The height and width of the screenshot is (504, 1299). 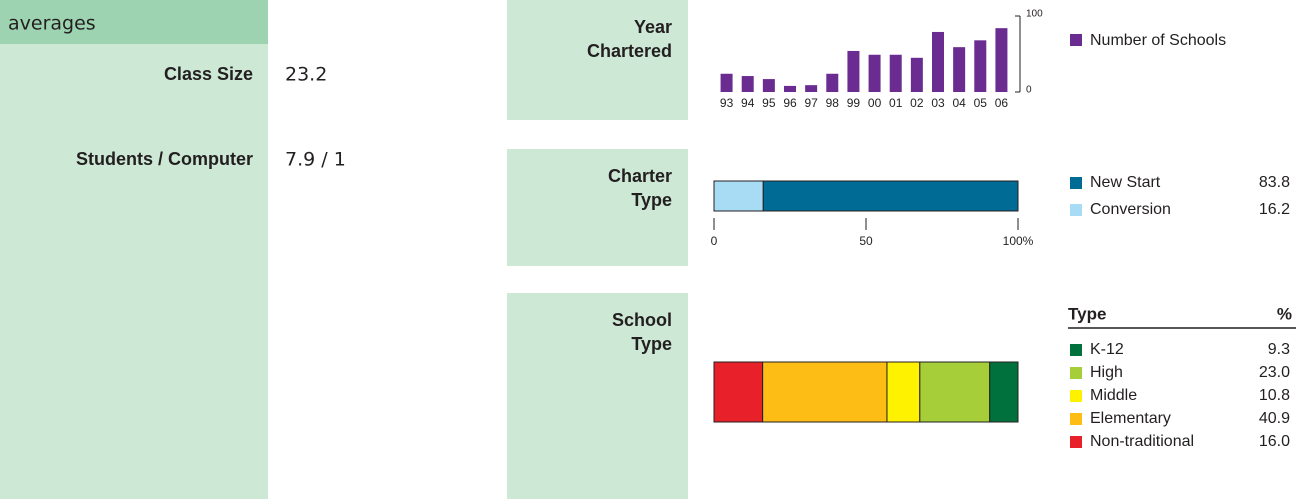 I want to click on y-tick-label: 100, so click(x=1034, y=14).